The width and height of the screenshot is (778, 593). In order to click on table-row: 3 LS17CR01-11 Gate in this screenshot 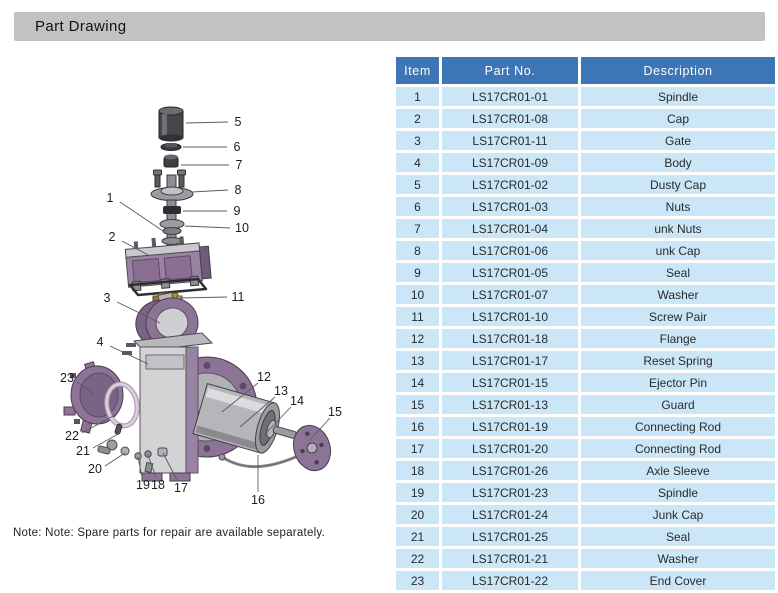, I will do `click(585, 140)`.